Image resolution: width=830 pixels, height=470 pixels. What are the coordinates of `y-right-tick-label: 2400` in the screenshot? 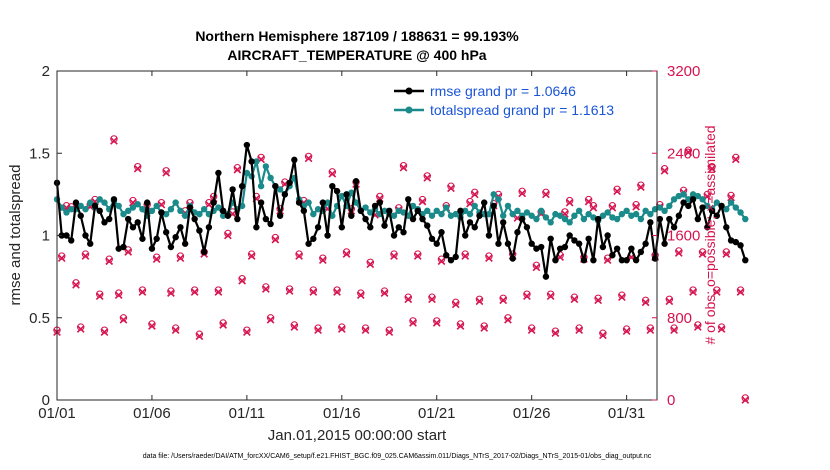 It's located at (683, 153).